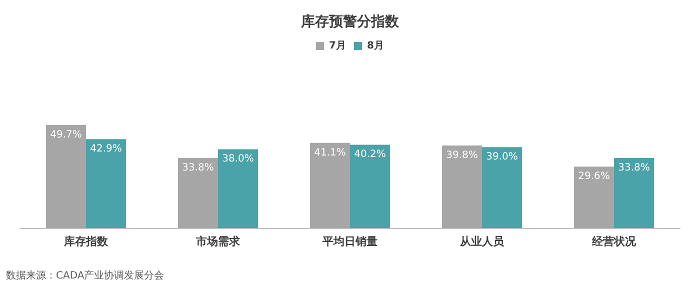 The image size is (700, 287). What do you see at coordinates (337, 46) in the screenshot?
I see `legend-label: 7月` at bounding box center [337, 46].